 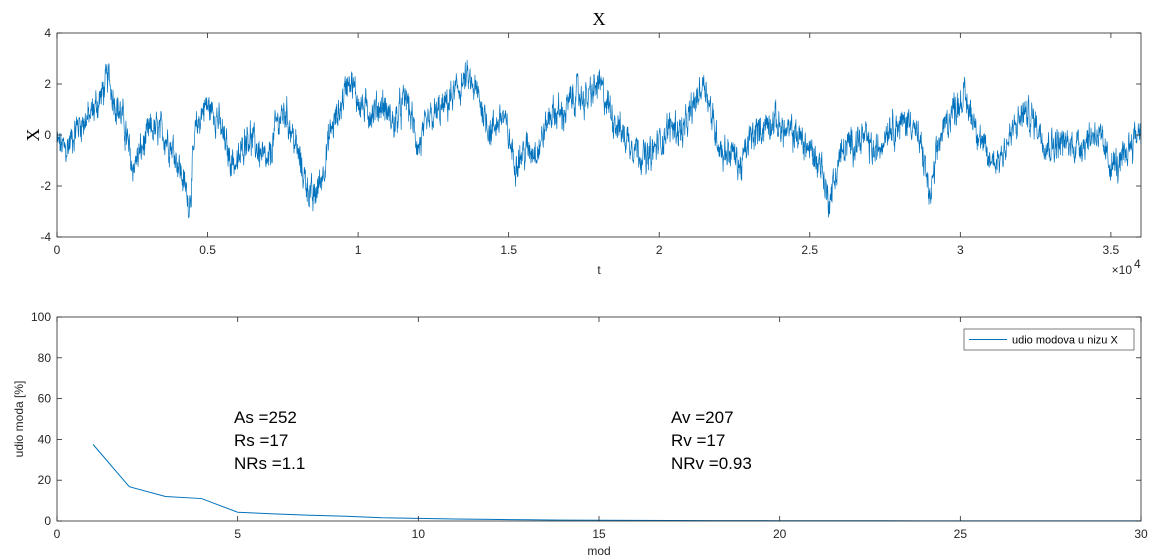 What do you see at coordinates (45, 399) in the screenshot?
I see `bottom-y-tick-label: 60` at bounding box center [45, 399].